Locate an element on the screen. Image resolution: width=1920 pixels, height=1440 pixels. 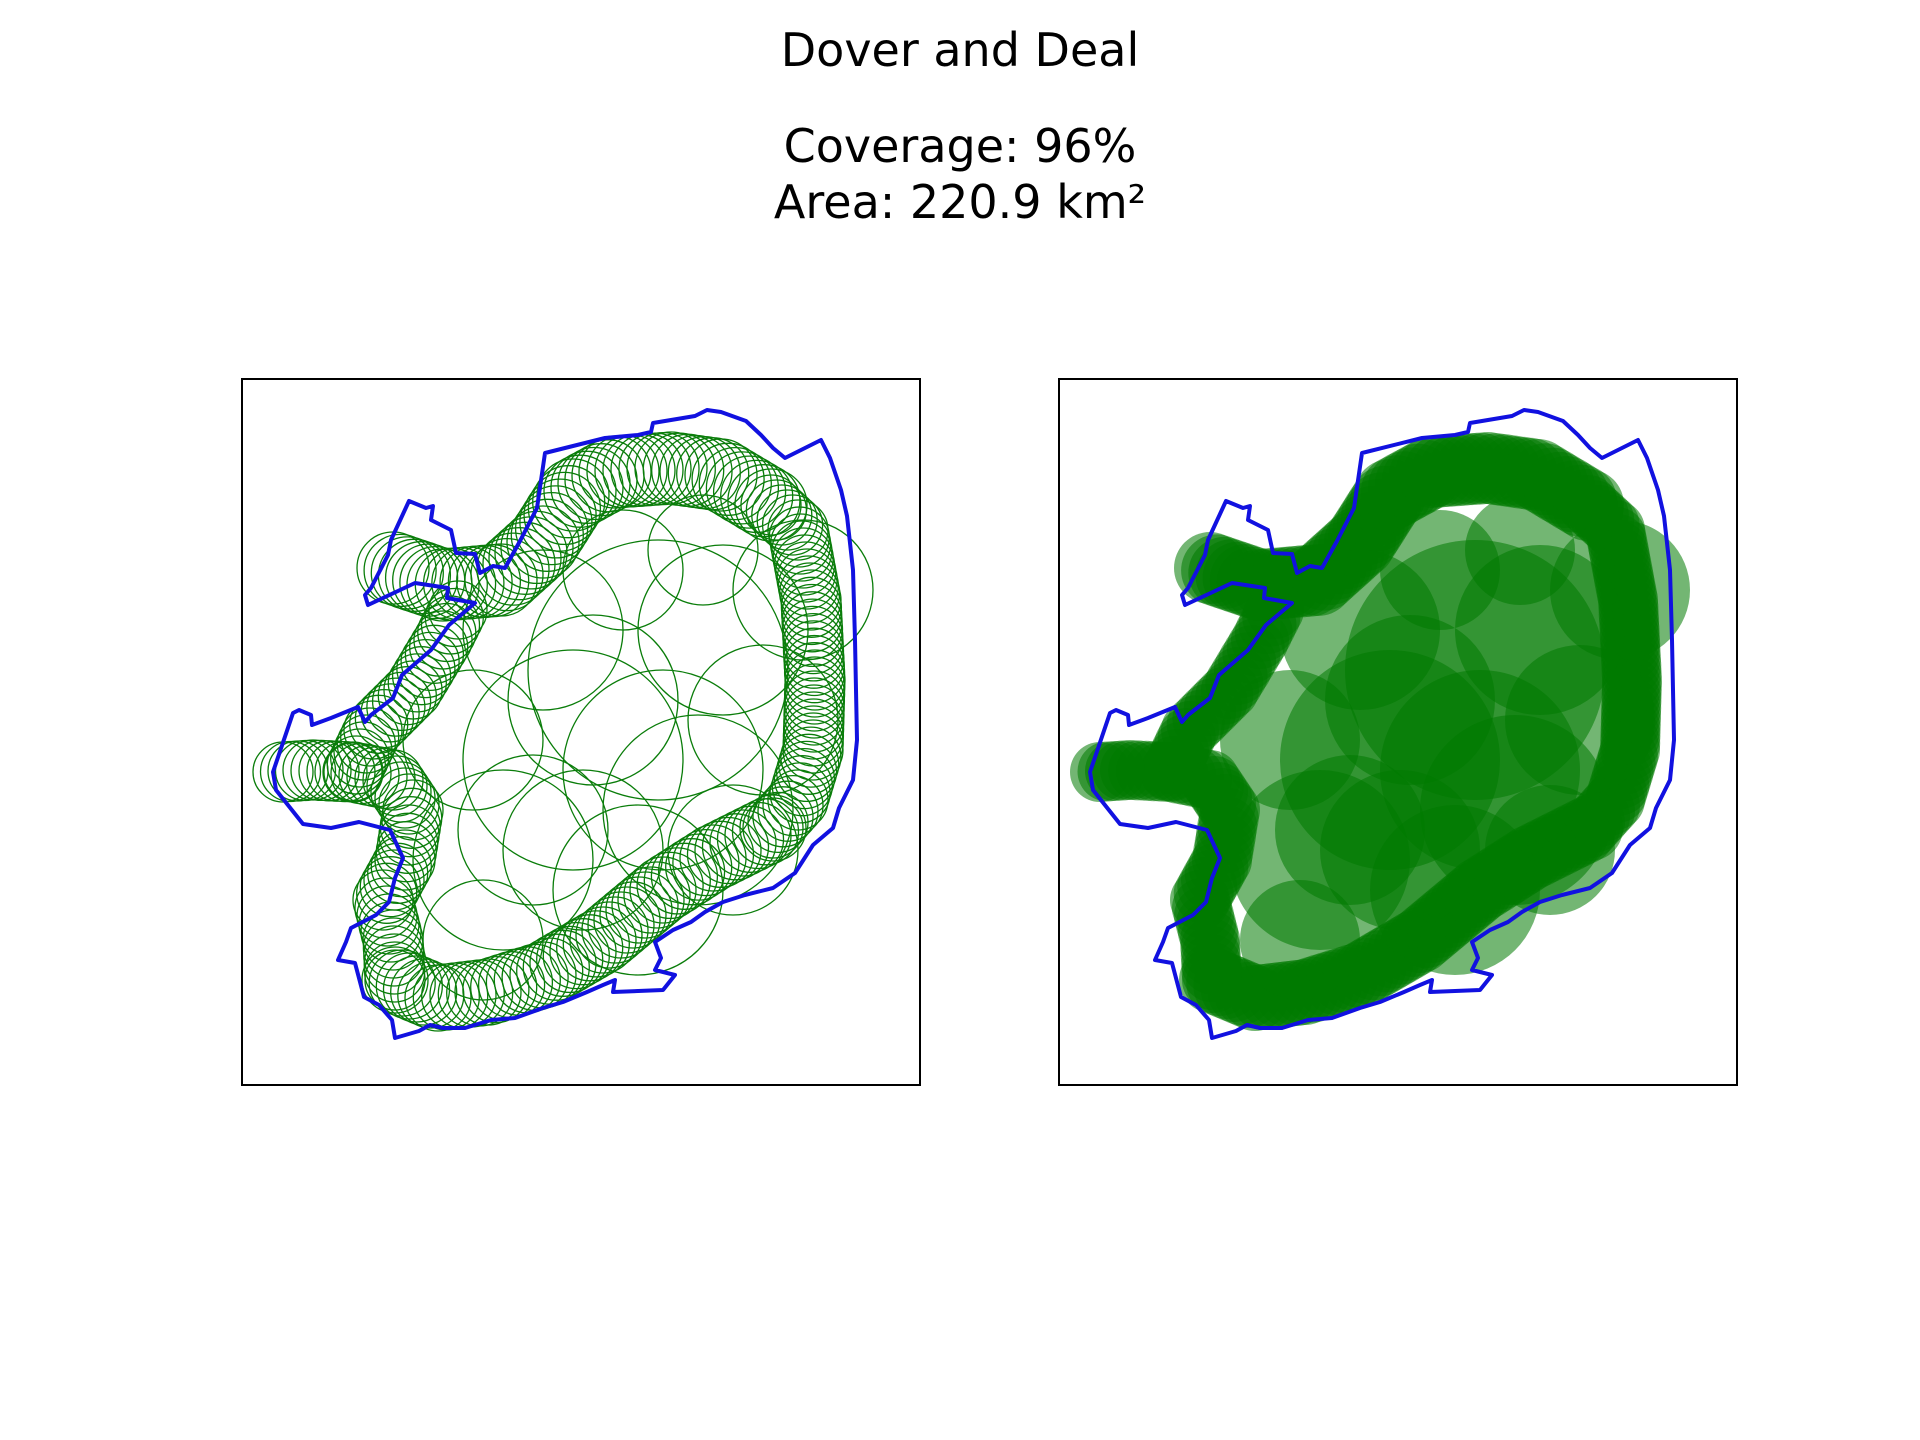
area-text: Area: 220.9 km² is located at coordinates (960, 202).